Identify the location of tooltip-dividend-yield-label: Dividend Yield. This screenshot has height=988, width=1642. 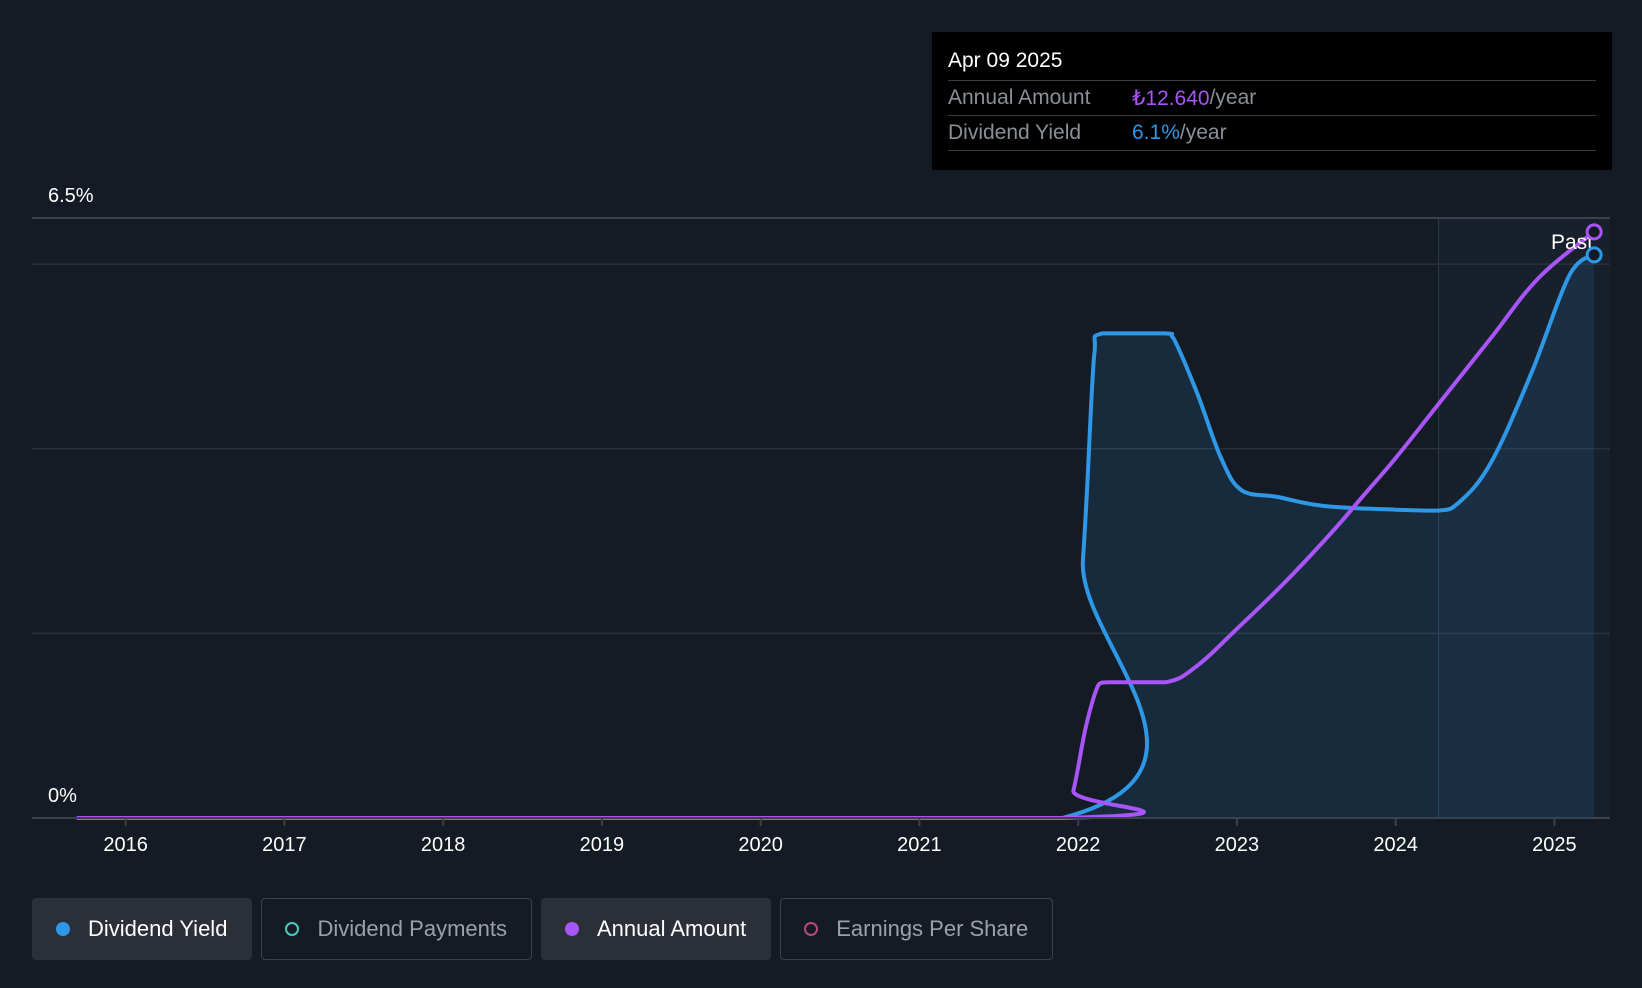
(1015, 132).